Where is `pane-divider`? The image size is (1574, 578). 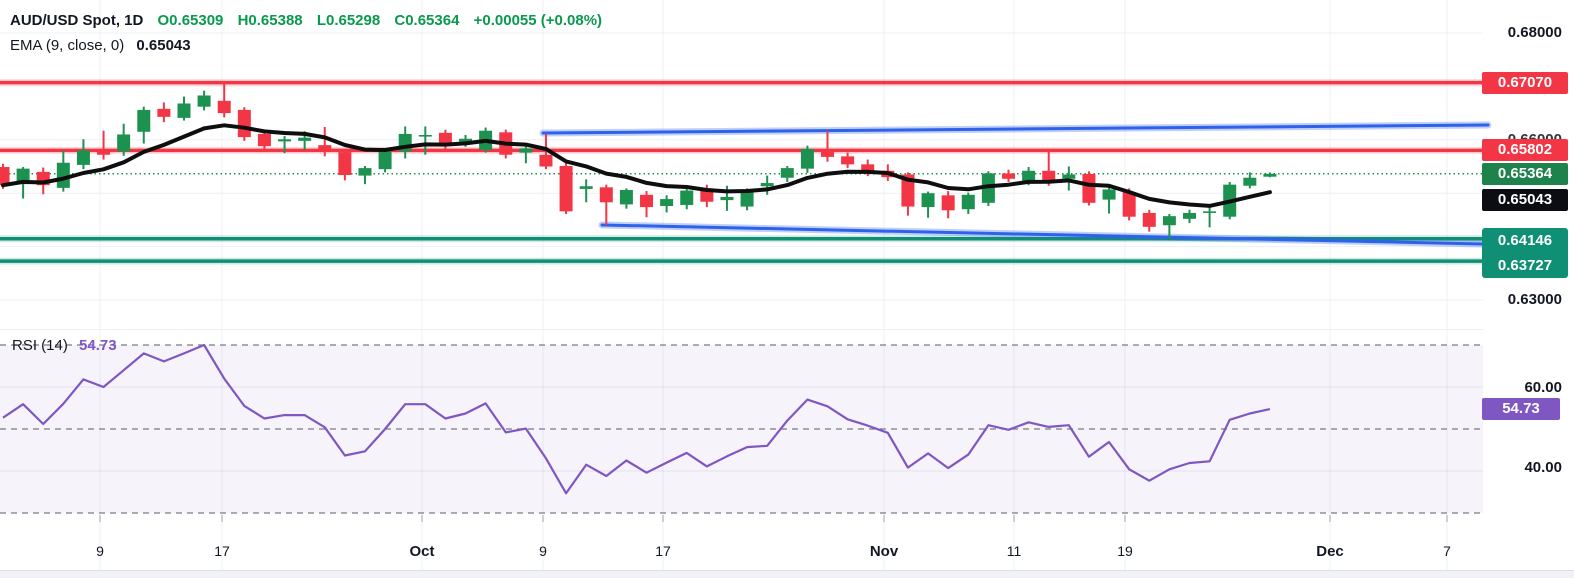
pane-divider is located at coordinates (741, 329).